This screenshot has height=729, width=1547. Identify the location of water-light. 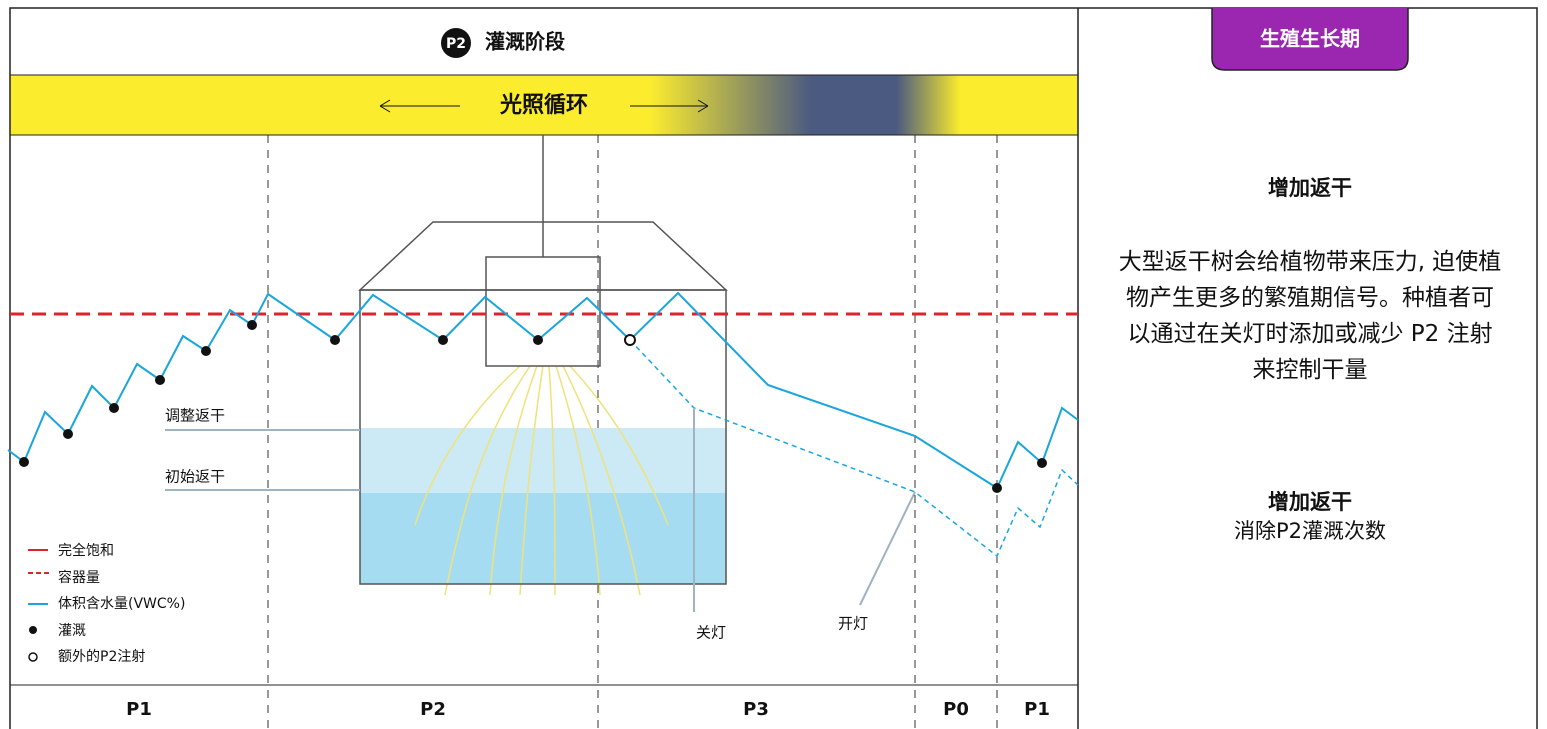
(543, 460).